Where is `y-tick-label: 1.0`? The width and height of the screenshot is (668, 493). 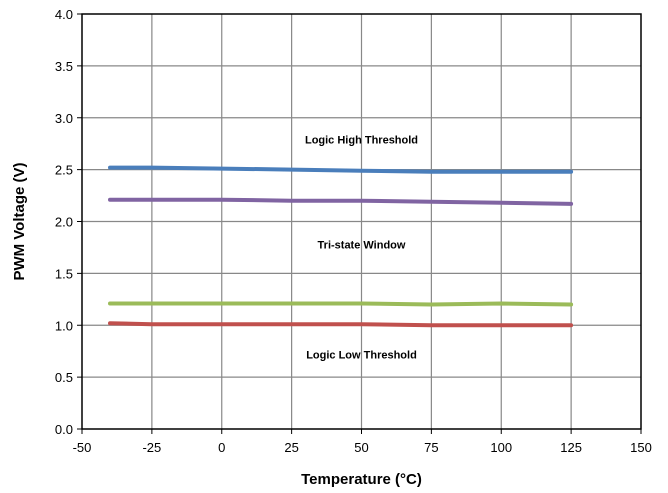
y-tick-label: 1.0 is located at coordinates (64, 325).